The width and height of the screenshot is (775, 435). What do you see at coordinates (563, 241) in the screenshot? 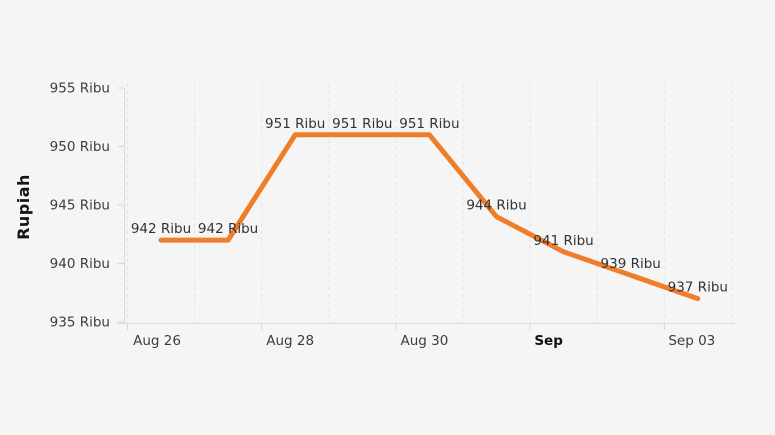
I see `data-label: 941 Ribu` at bounding box center [563, 241].